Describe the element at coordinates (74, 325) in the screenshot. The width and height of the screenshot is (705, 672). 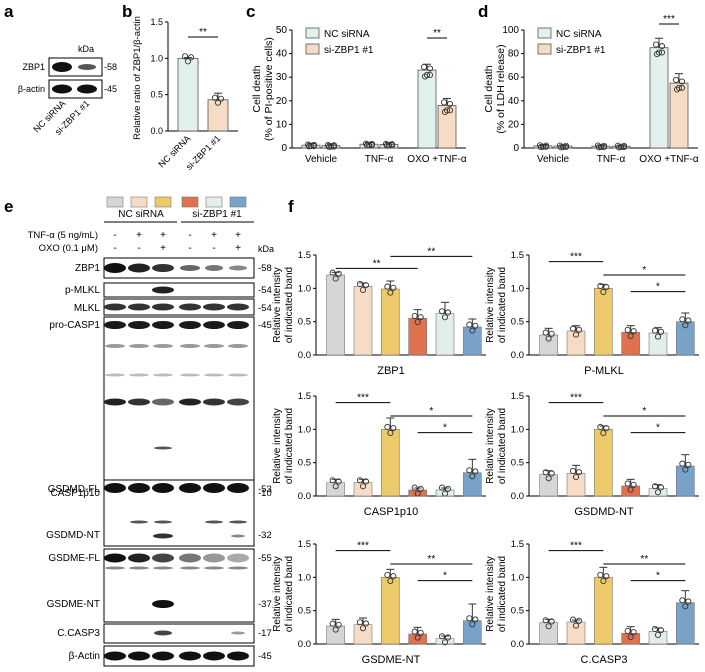
I see `blot-label: pro-CASP1` at that location.